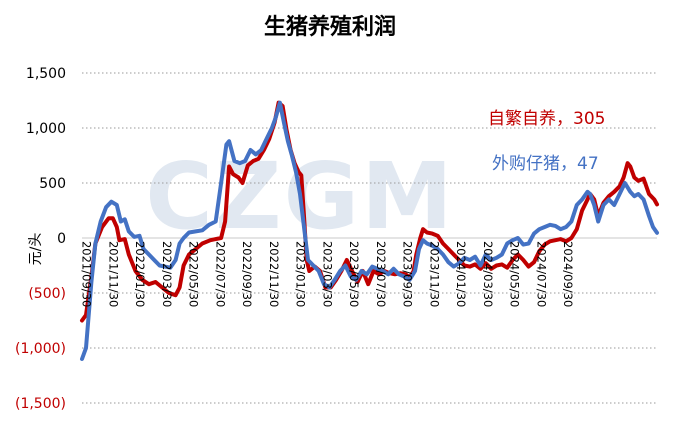  What do you see at coordinates (87, 274) in the screenshot?
I see `x-tick-label: 2021/09/30` at bounding box center [87, 274].